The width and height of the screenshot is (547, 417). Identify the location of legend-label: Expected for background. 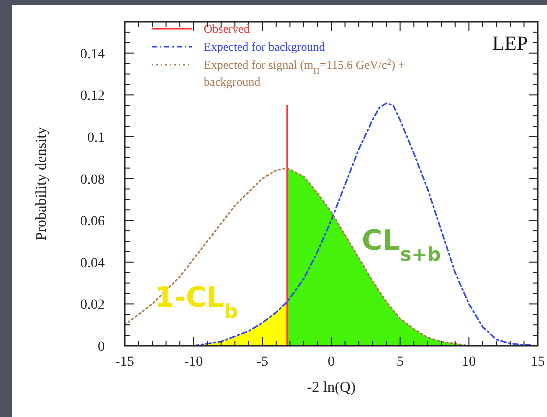
(265, 47).